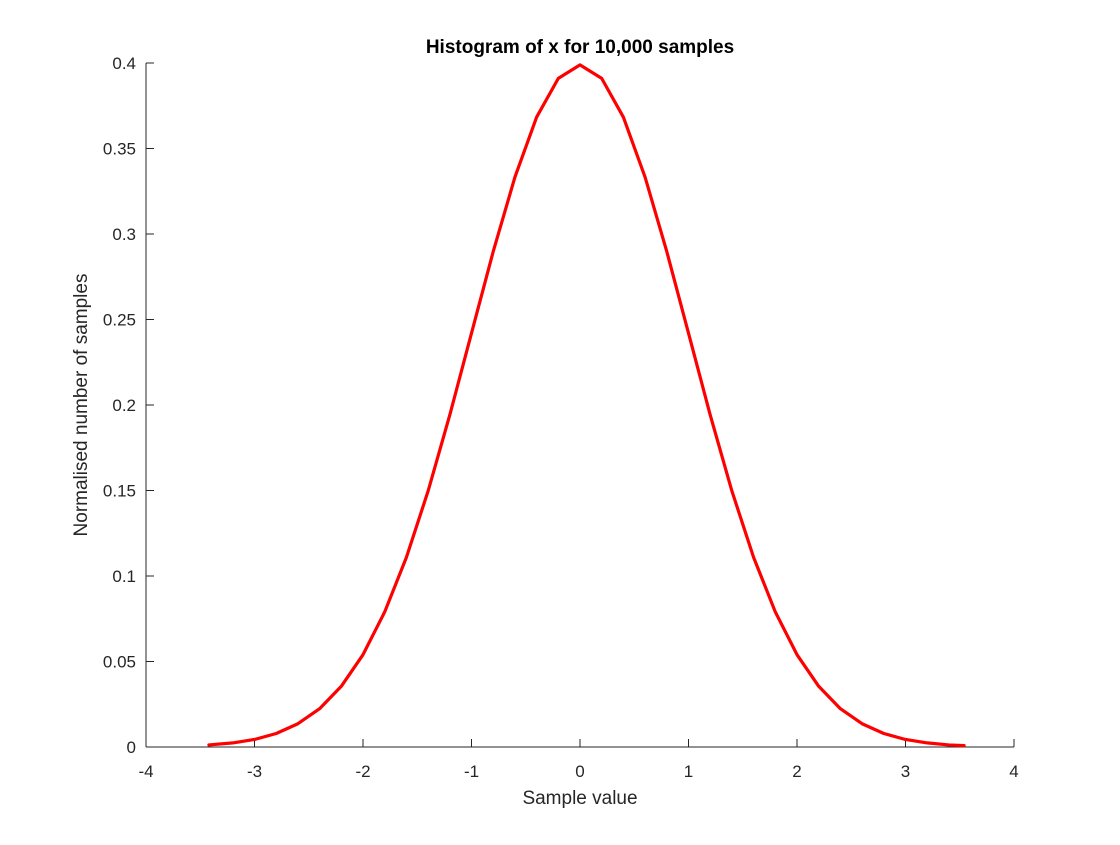 This screenshot has height=845, width=1120. What do you see at coordinates (579, 798) in the screenshot?
I see `x-axis-label: Sample value` at bounding box center [579, 798].